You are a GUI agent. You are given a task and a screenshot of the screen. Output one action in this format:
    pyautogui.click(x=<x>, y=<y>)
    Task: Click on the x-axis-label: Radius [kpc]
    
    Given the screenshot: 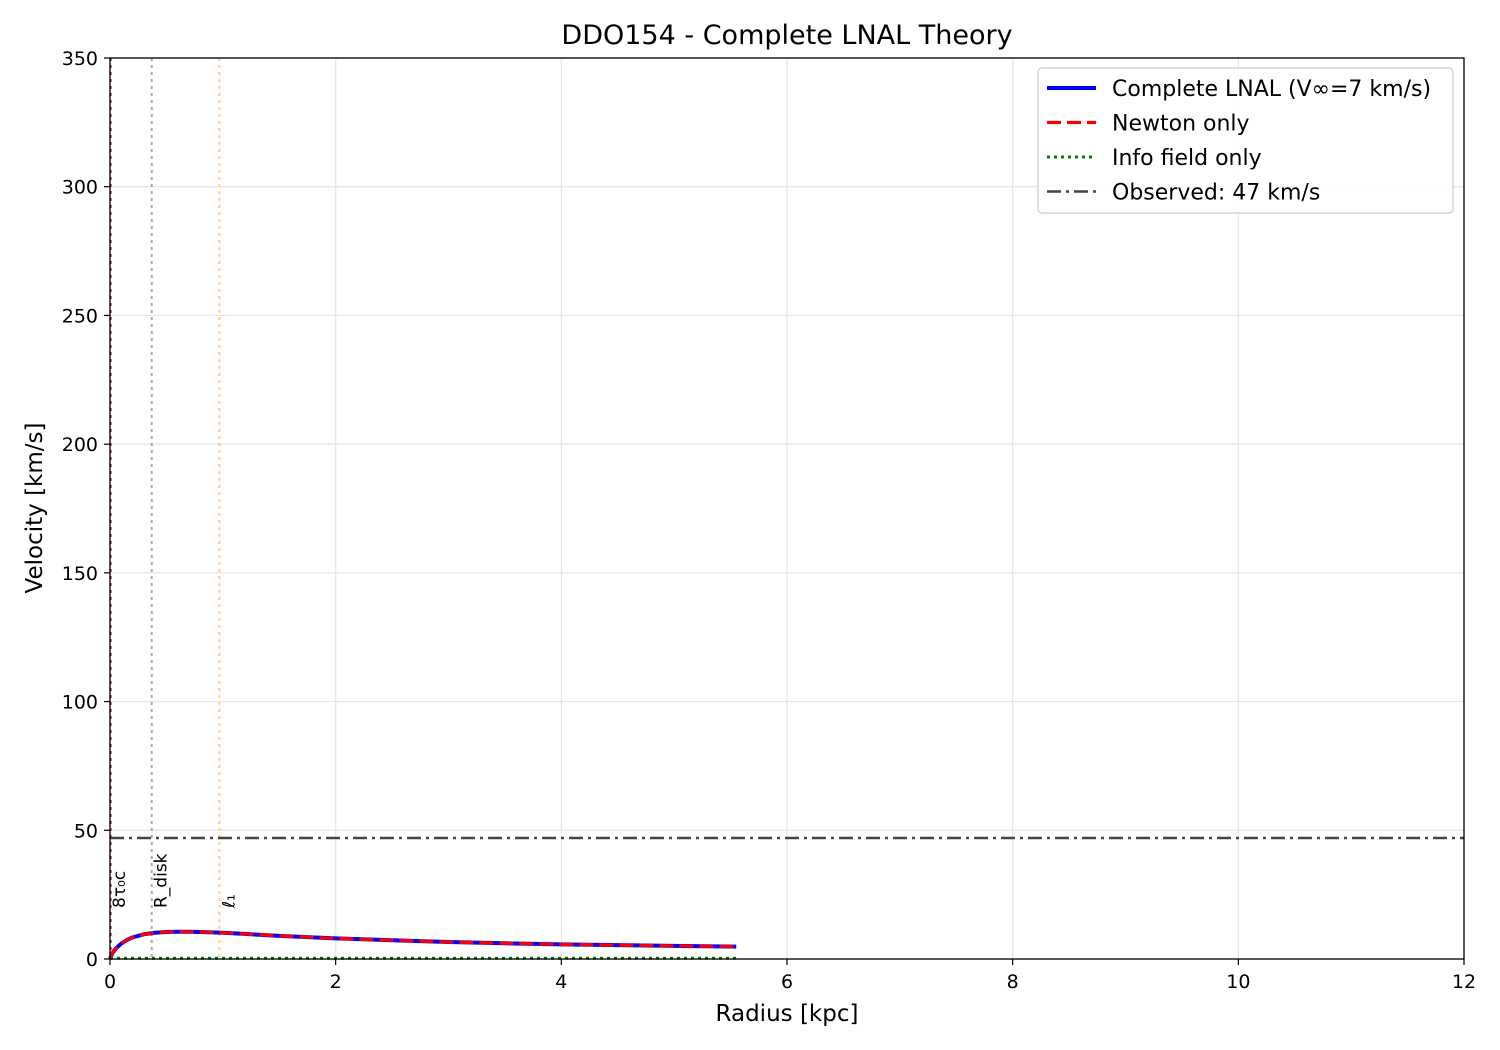 What is the action you would take?
    pyautogui.click(x=787, y=1014)
    